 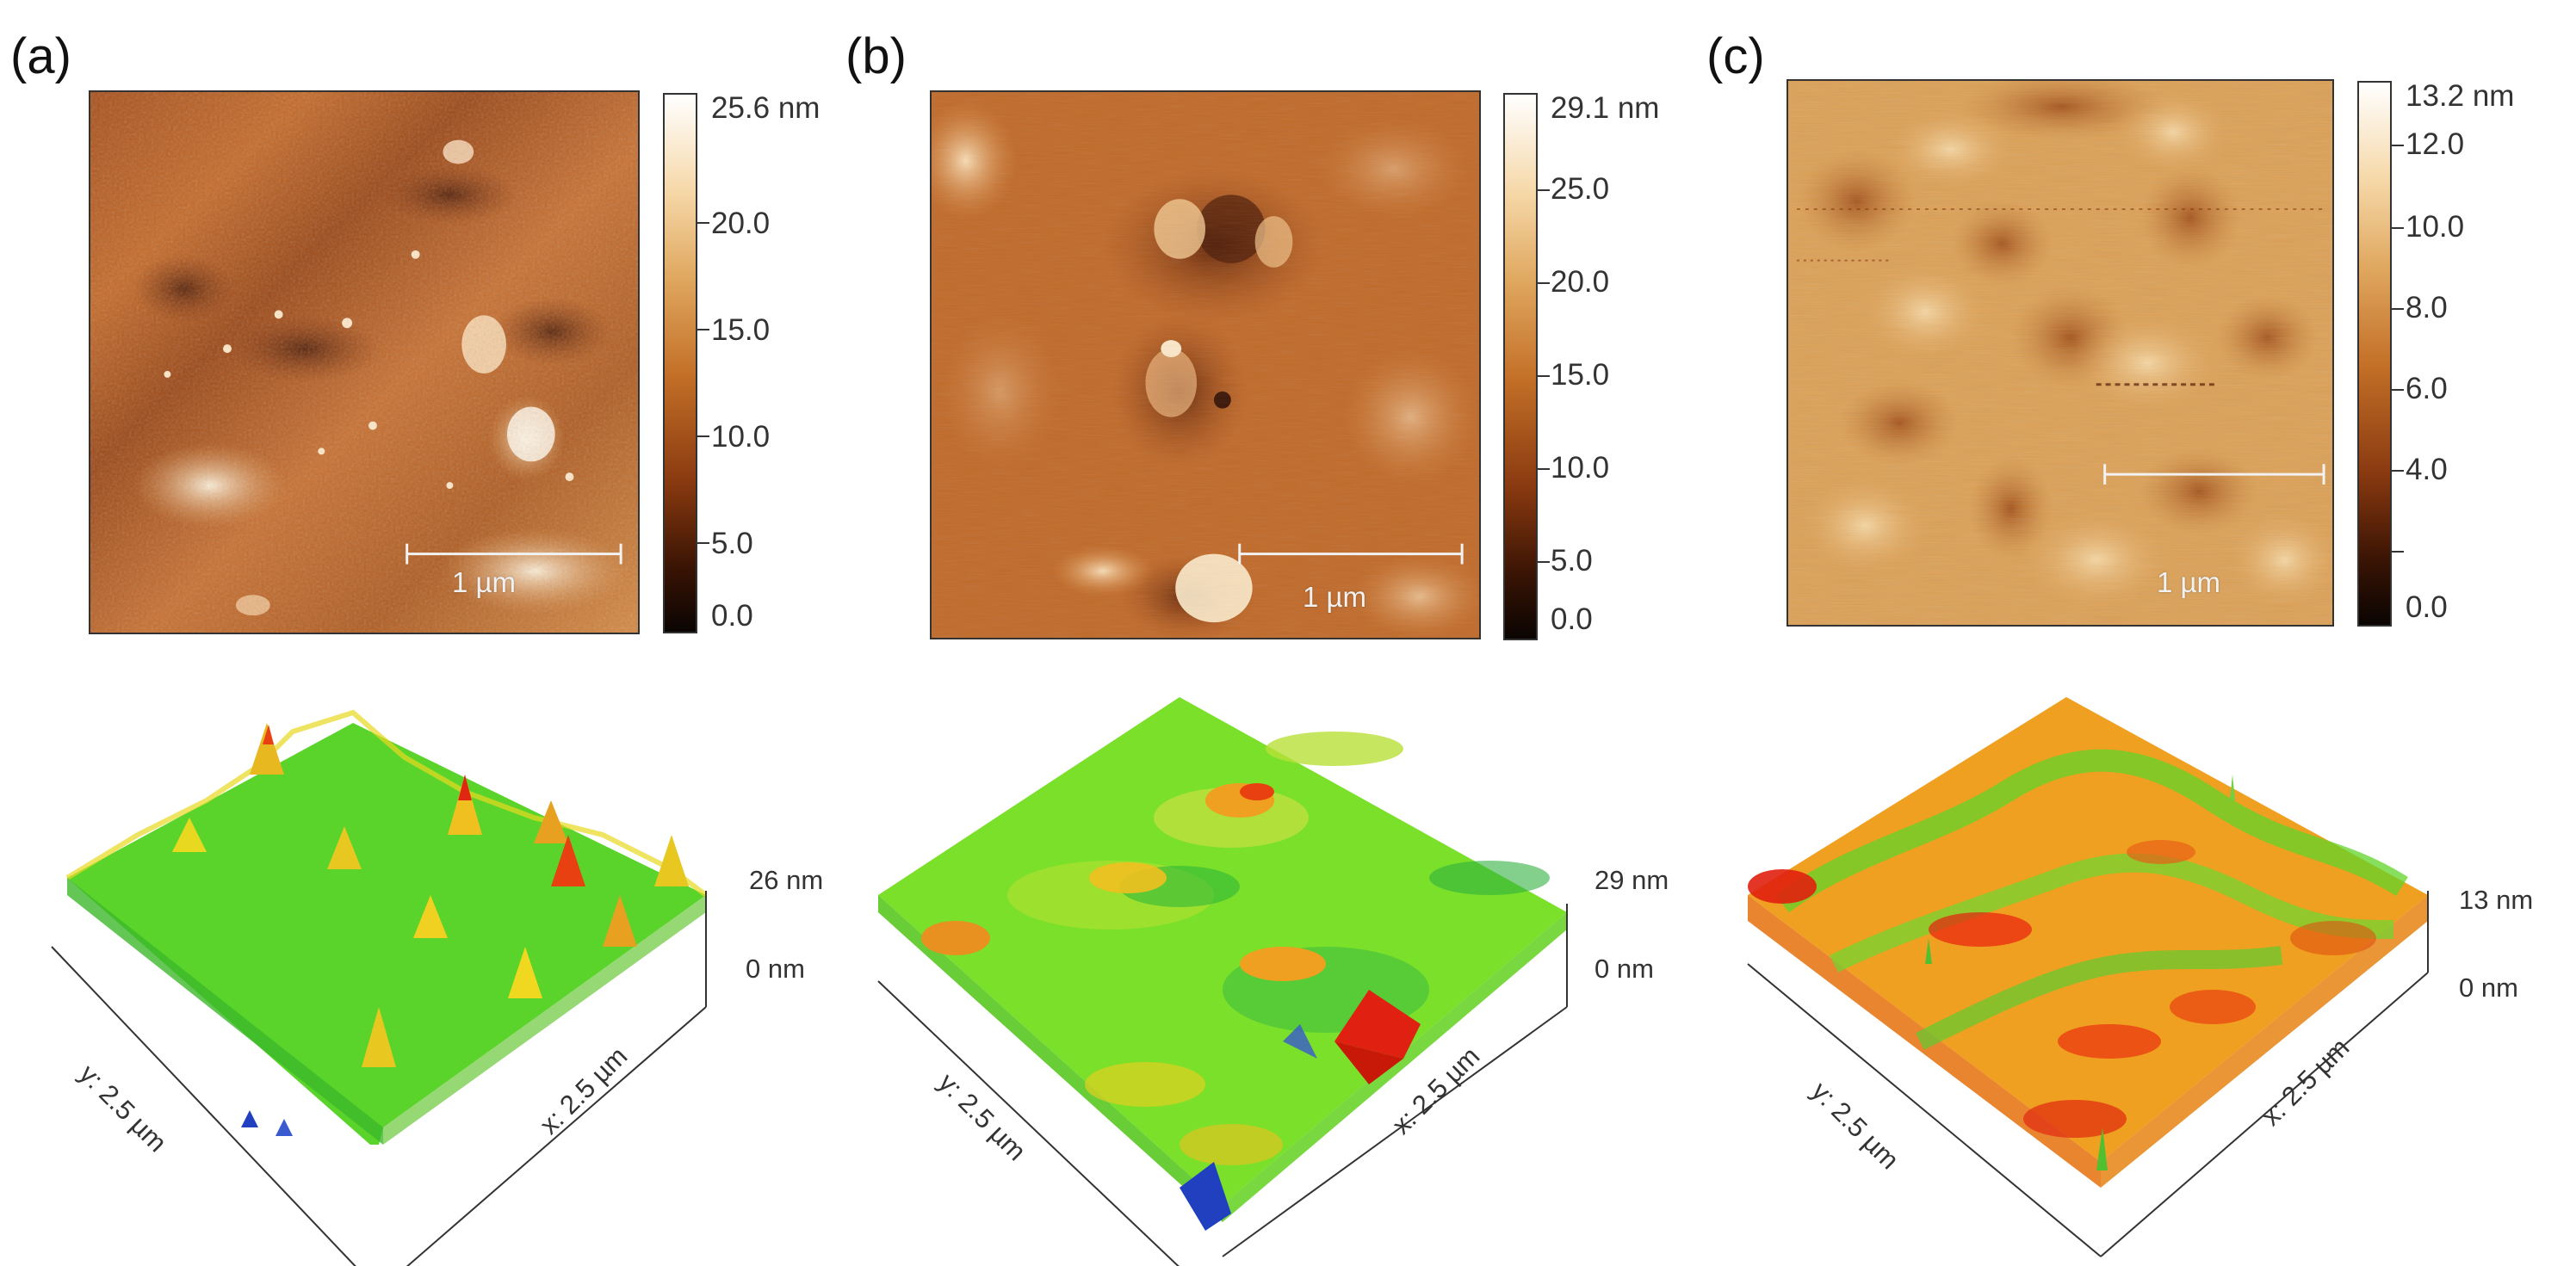 What do you see at coordinates (741, 223) in the screenshot?
I see `colorbar-tick-a-20: 20.0` at bounding box center [741, 223].